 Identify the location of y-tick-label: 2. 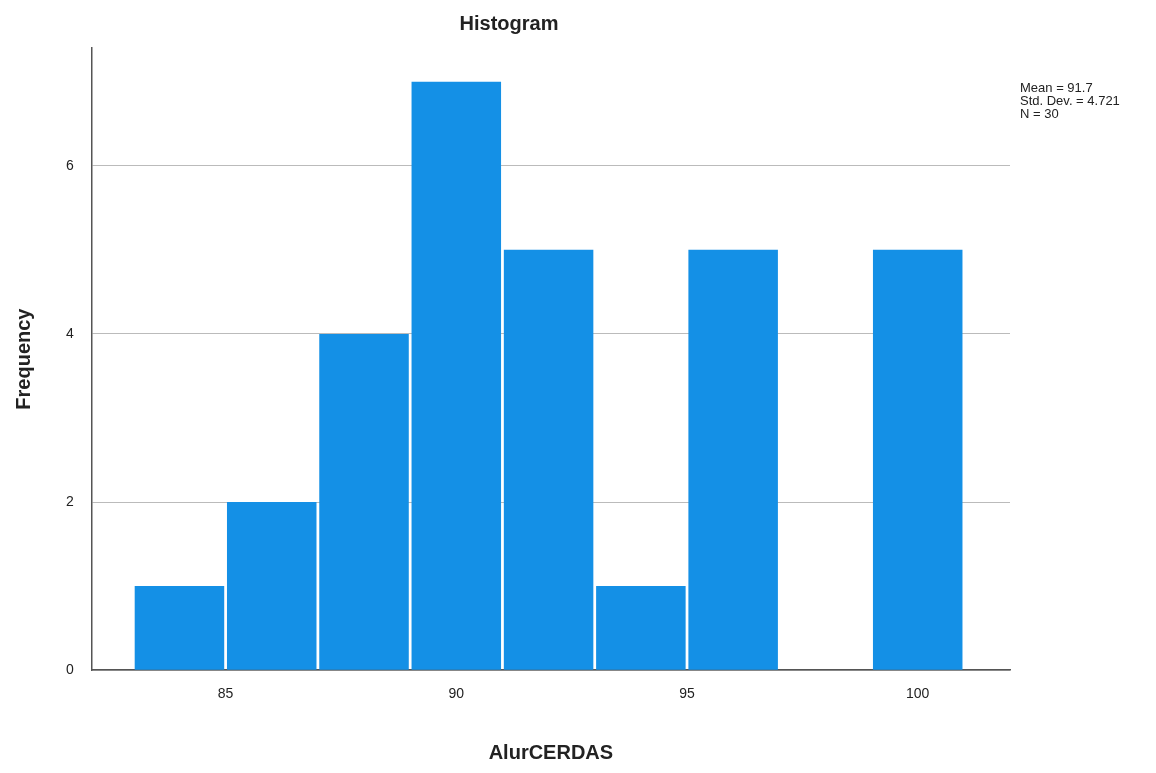
(69, 500).